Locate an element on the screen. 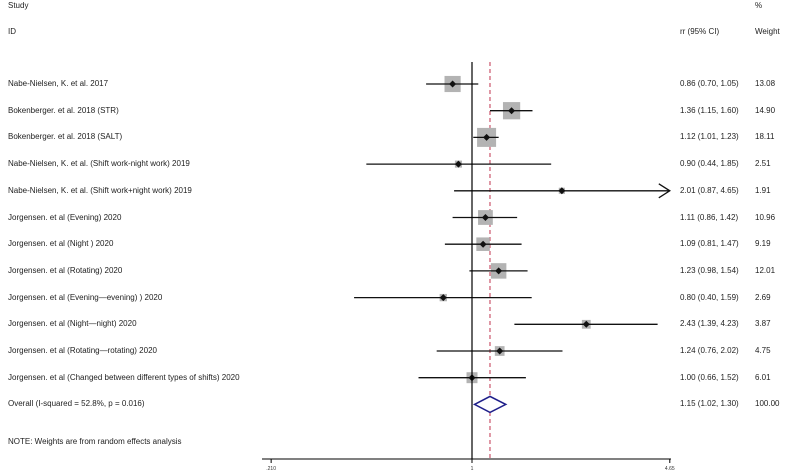  percent-header: % is located at coordinates (759, 5).